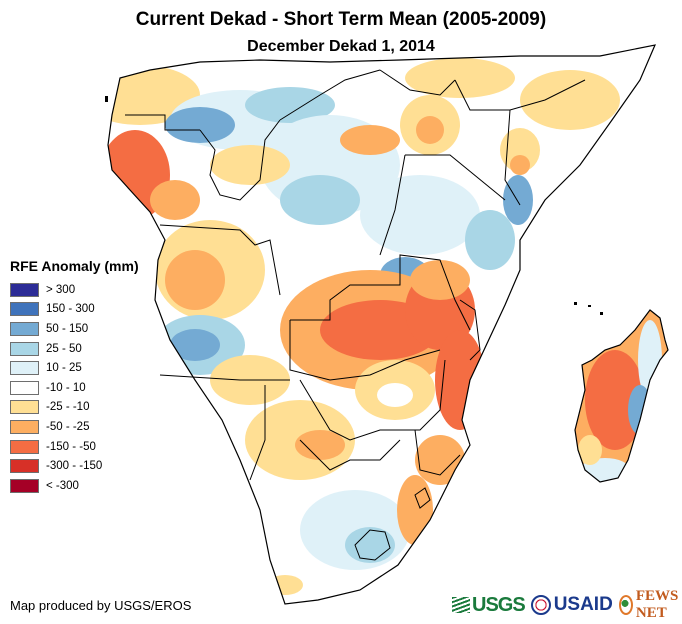  I want to click on legend-item: 25 - 50, so click(74, 349).